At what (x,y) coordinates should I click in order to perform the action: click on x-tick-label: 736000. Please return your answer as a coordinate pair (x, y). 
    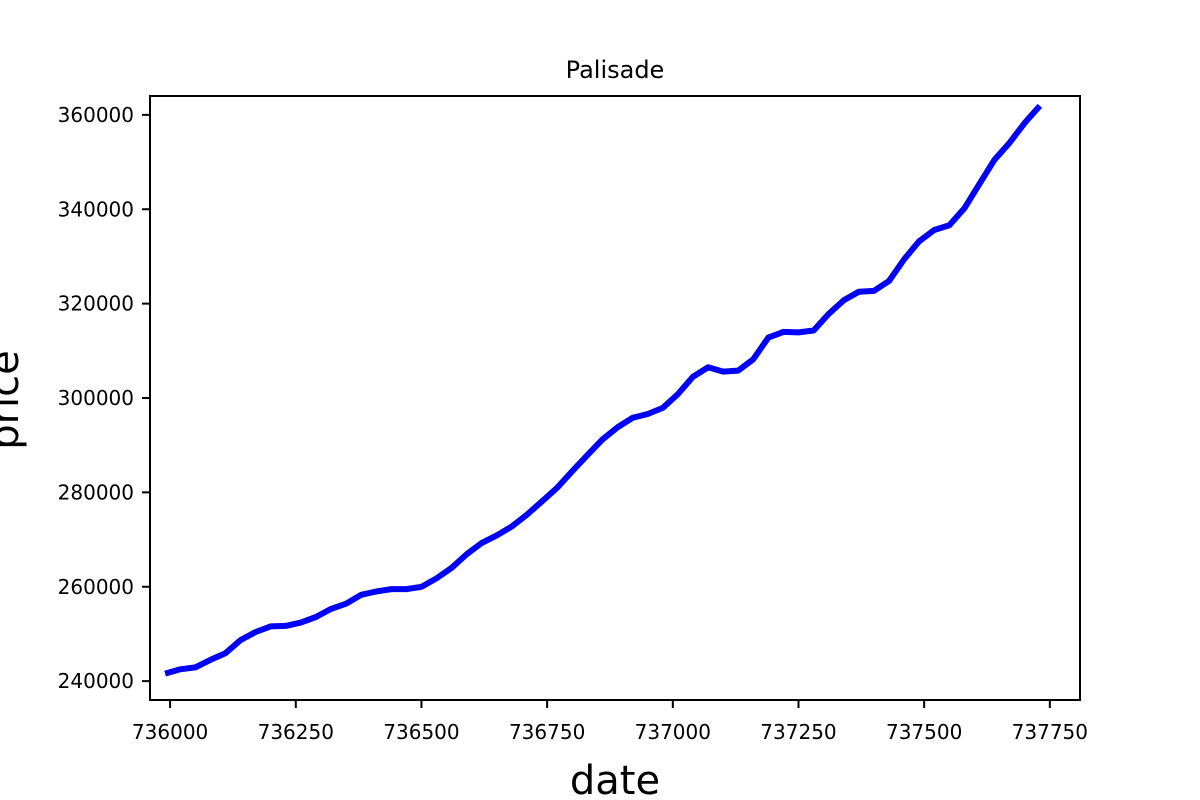
    Looking at the image, I should click on (170, 732).